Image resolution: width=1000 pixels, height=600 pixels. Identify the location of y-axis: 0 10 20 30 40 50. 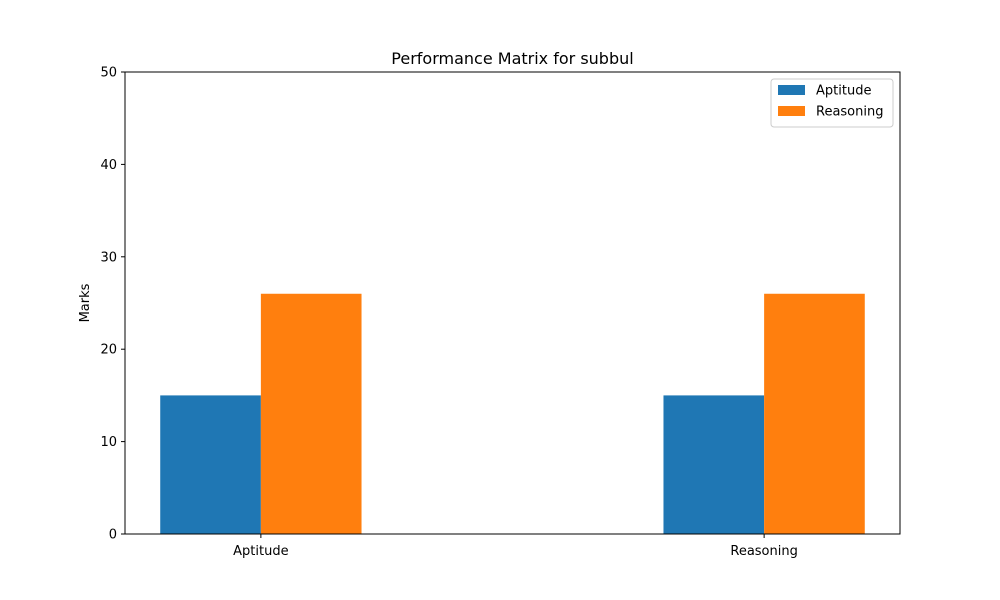
(112, 304).